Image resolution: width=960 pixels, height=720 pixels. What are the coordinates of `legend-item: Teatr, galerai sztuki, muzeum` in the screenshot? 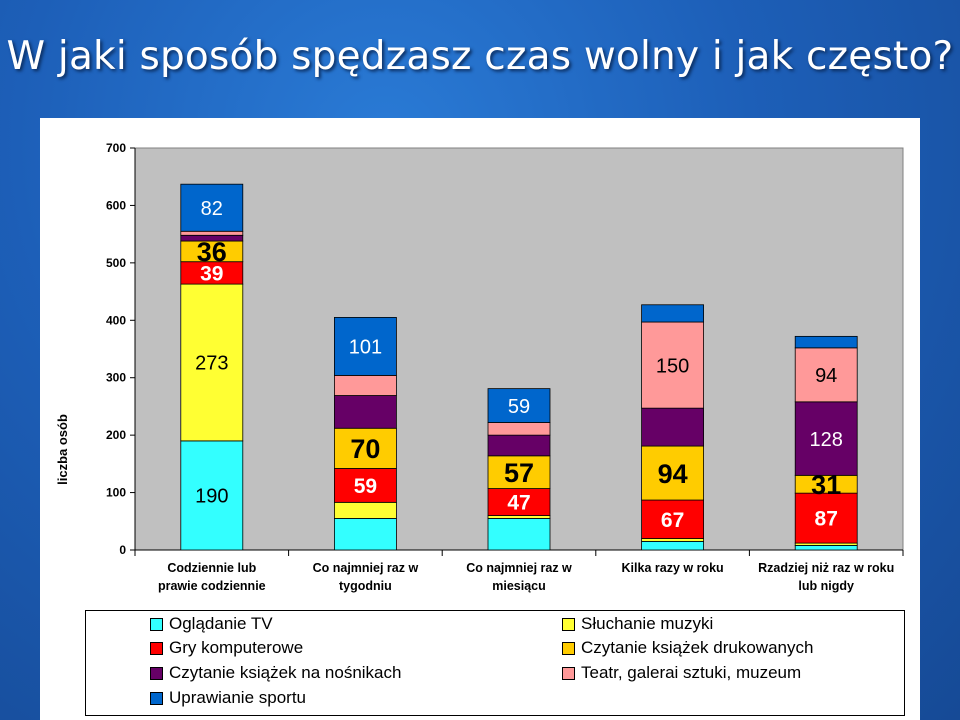 It's located at (681, 673).